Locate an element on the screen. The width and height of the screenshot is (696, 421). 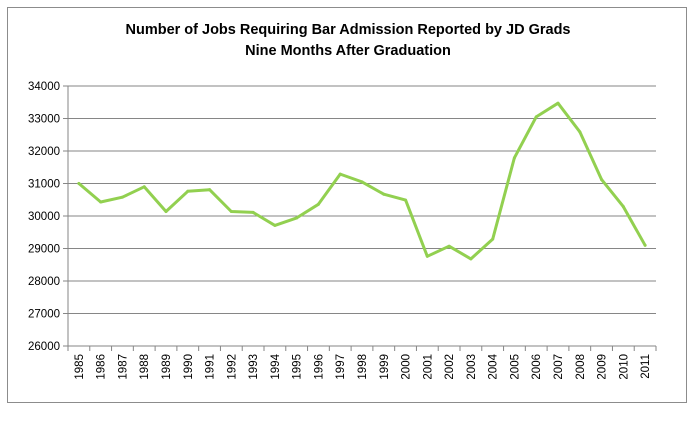
x-tick-label-1998: 1998 is located at coordinates (363, 367).